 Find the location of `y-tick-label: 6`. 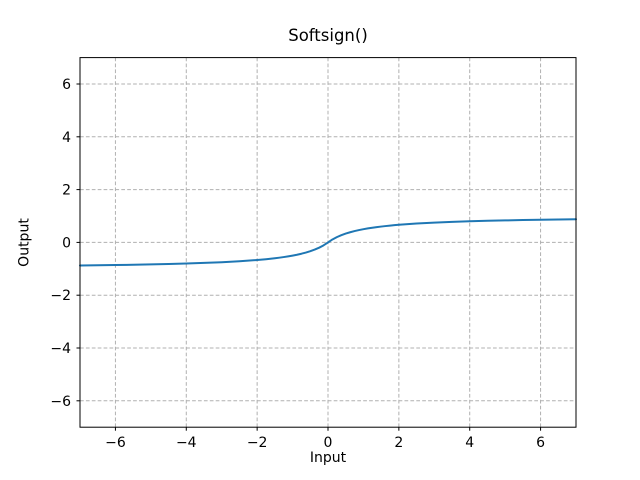

y-tick-label: 6 is located at coordinates (66, 85).